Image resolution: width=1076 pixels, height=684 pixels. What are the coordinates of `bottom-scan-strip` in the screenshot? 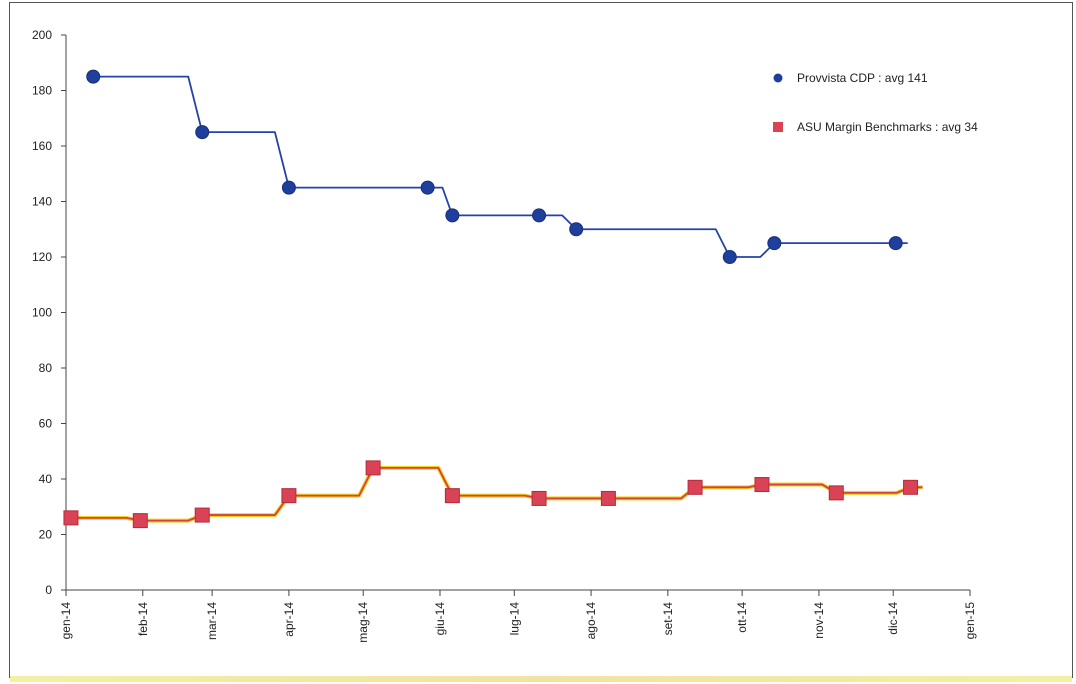 It's located at (541, 679).